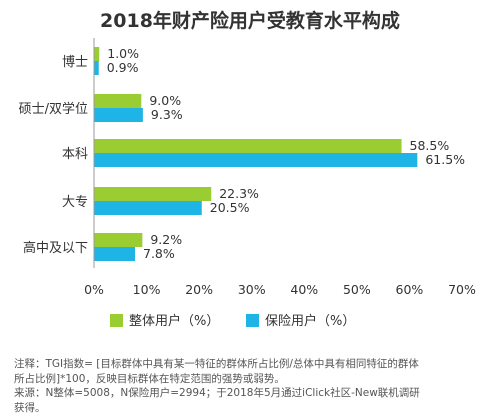 The width and height of the screenshot is (500, 417). Describe the element at coordinates (53, 109) in the screenshot. I see `category-label: 硕士/双学位` at that location.